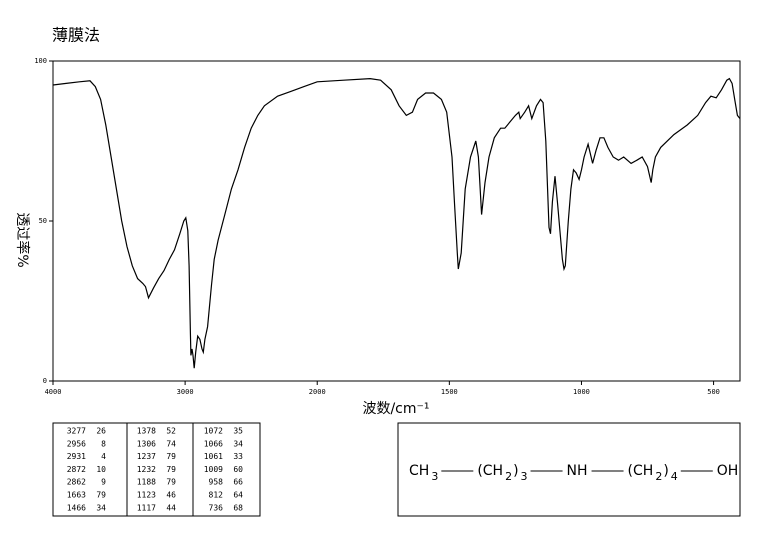  I want to click on formula-text: NH, so click(577, 471).